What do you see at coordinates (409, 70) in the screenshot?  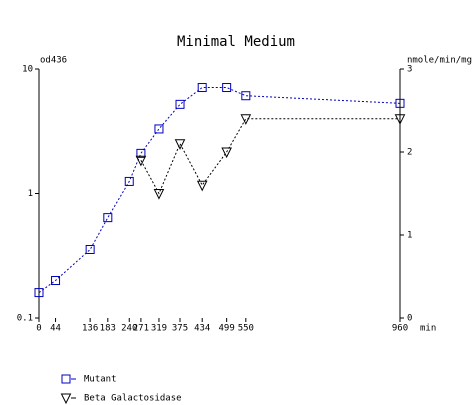 I see `y2-tick-label: 3` at bounding box center [409, 70].